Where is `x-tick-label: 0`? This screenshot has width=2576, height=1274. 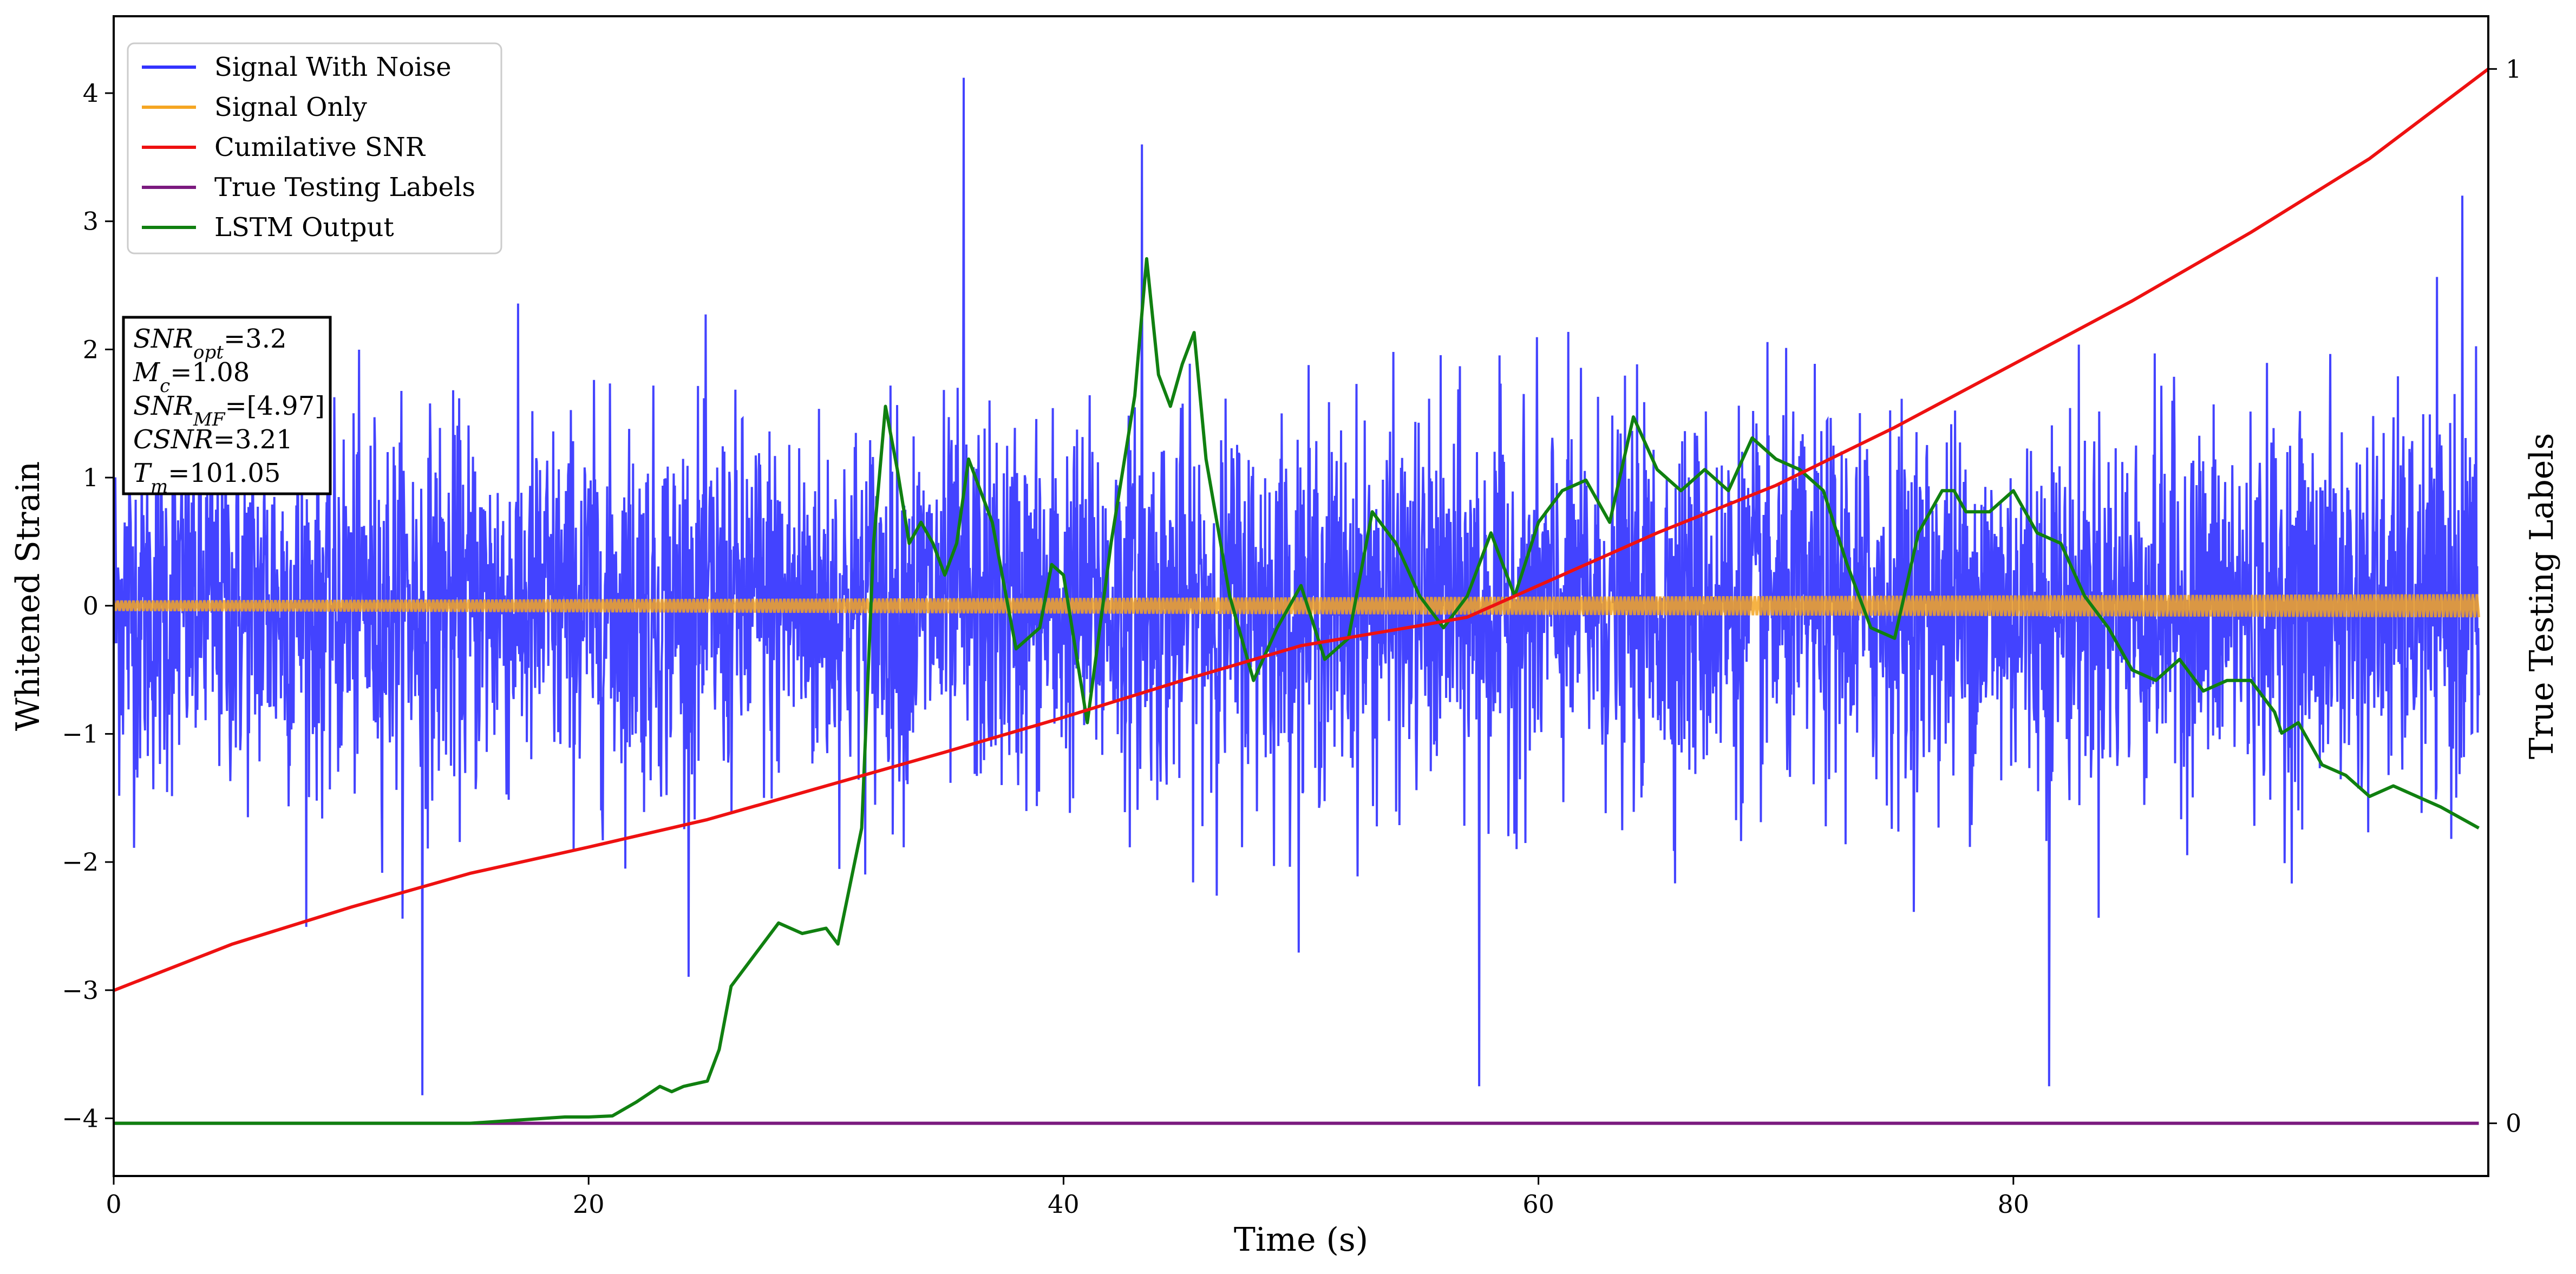 x-tick-label: 0 is located at coordinates (113, 1204).